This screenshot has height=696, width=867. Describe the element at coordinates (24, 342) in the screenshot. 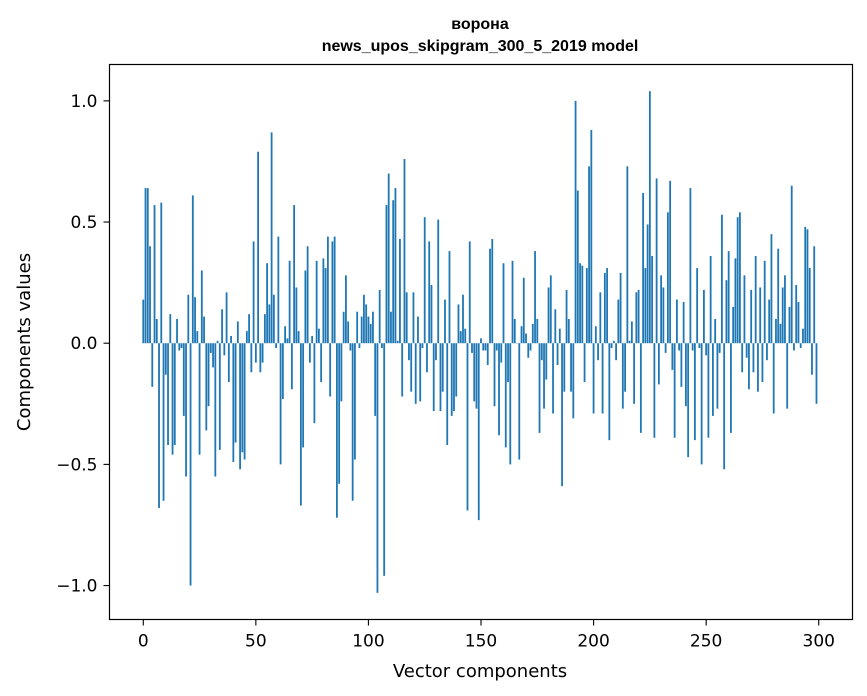

I see `y-axis-label: Components values` at that location.